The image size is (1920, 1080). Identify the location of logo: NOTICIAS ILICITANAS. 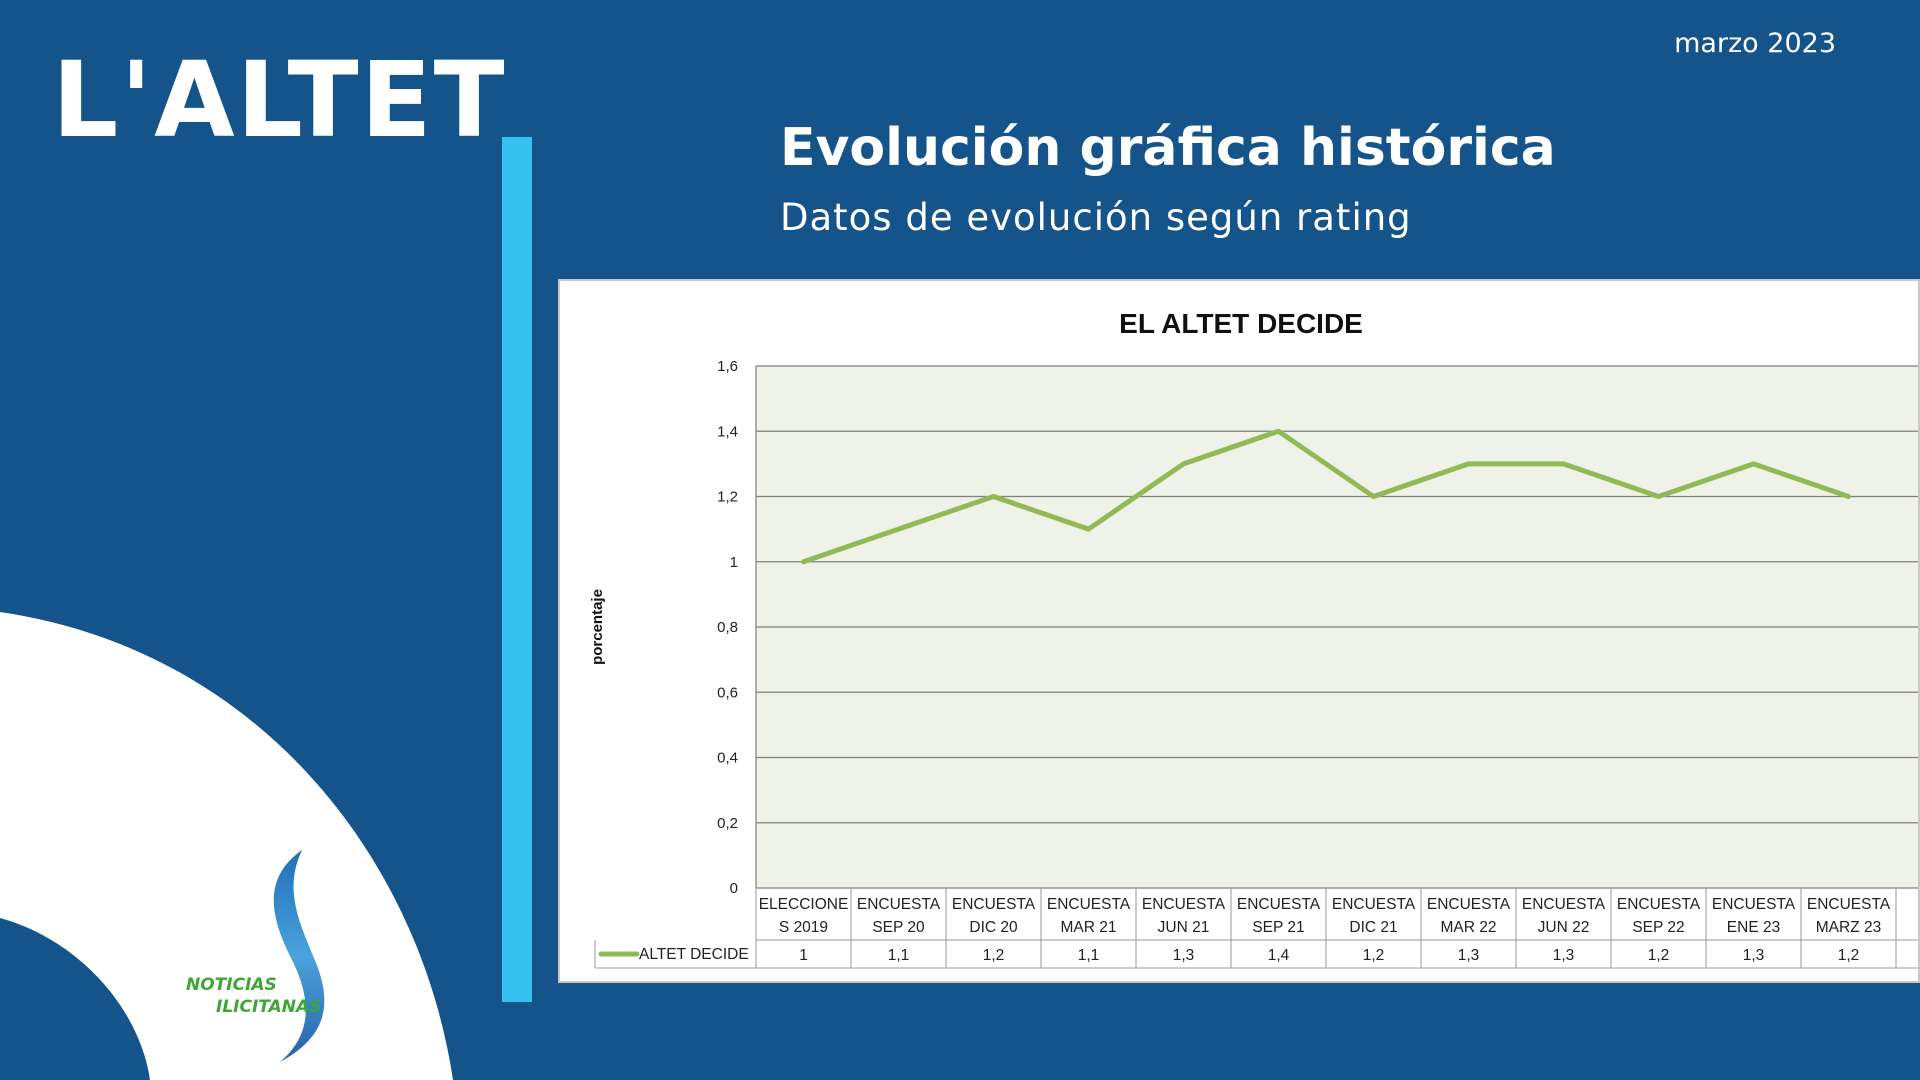
(280, 962).